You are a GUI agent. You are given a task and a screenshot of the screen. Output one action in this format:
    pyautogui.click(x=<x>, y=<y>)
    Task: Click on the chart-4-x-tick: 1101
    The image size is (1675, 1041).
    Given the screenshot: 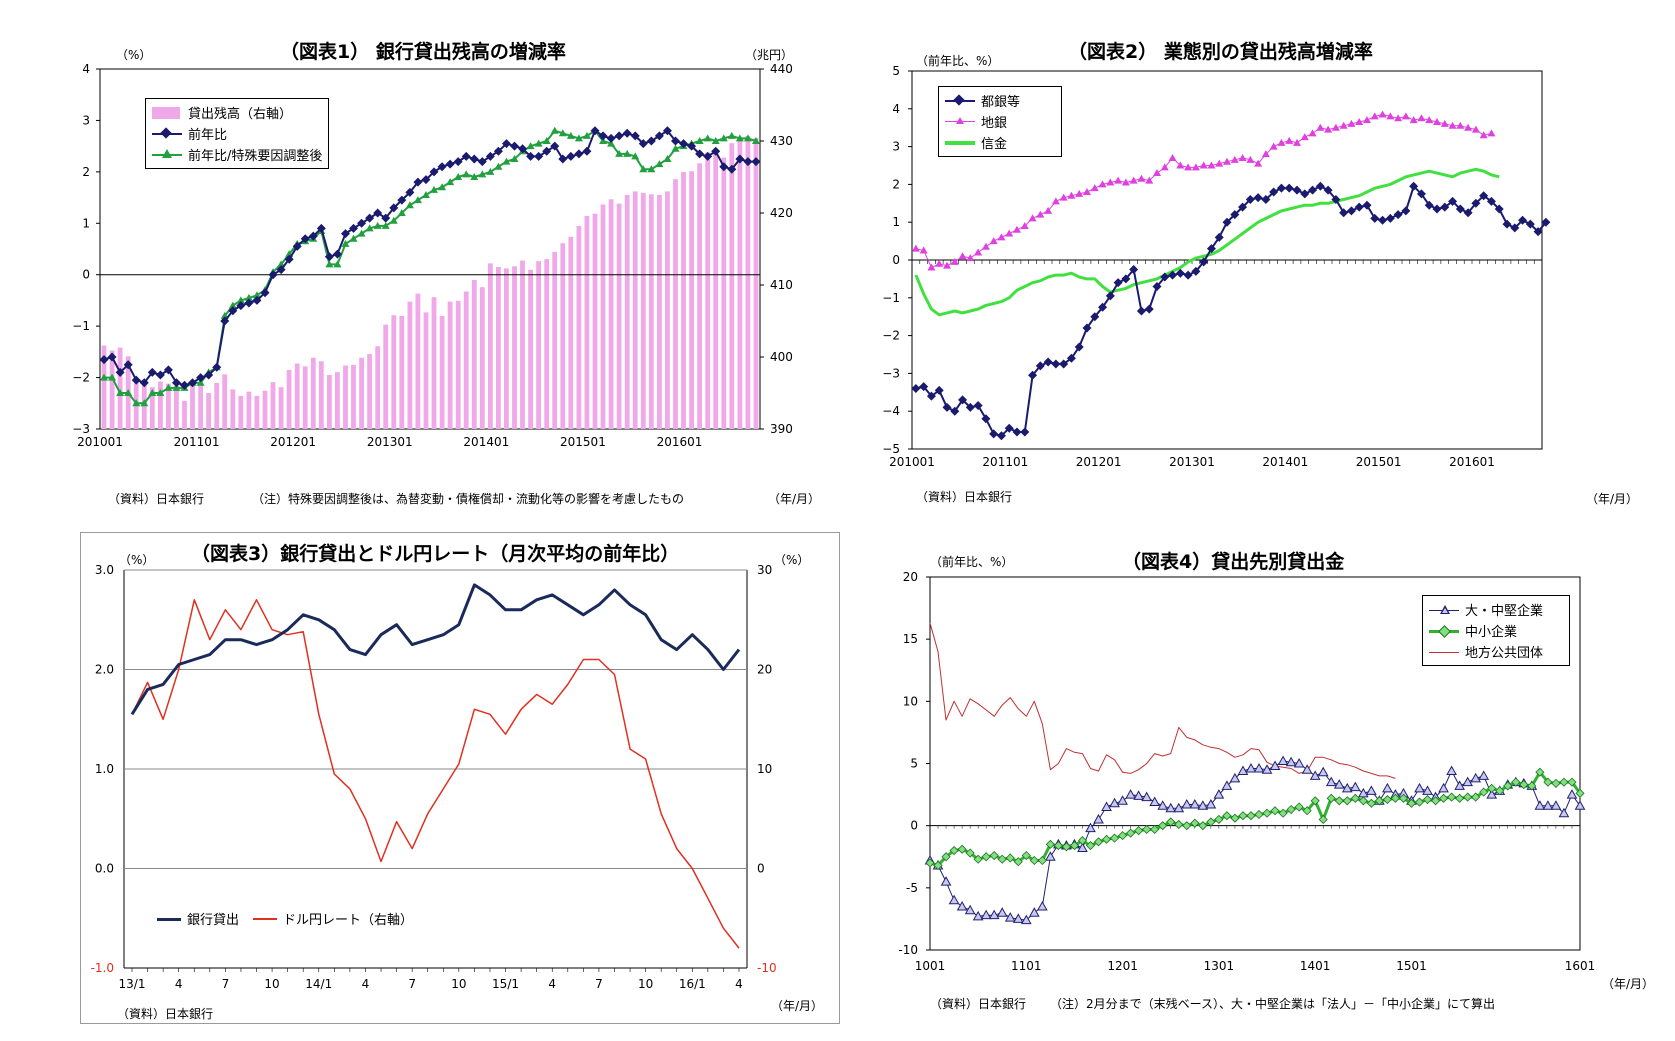 What is the action you would take?
    pyautogui.click(x=1026, y=966)
    